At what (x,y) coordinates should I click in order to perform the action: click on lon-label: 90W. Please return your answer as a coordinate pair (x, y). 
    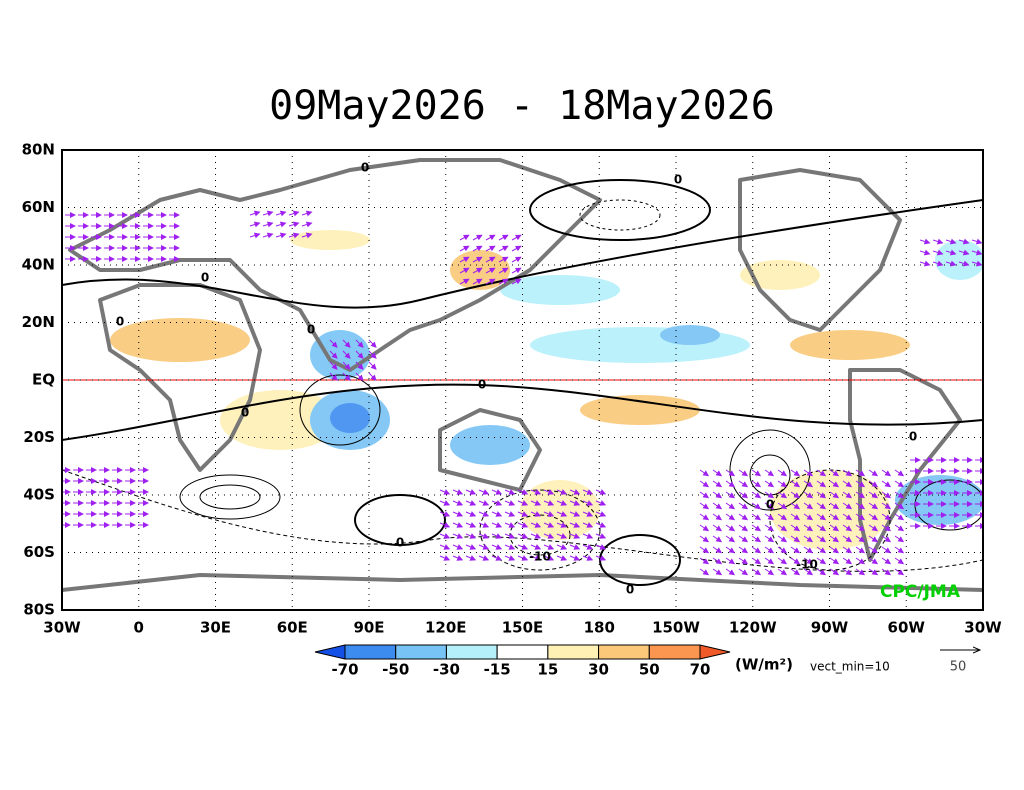
    Looking at the image, I should click on (830, 628).